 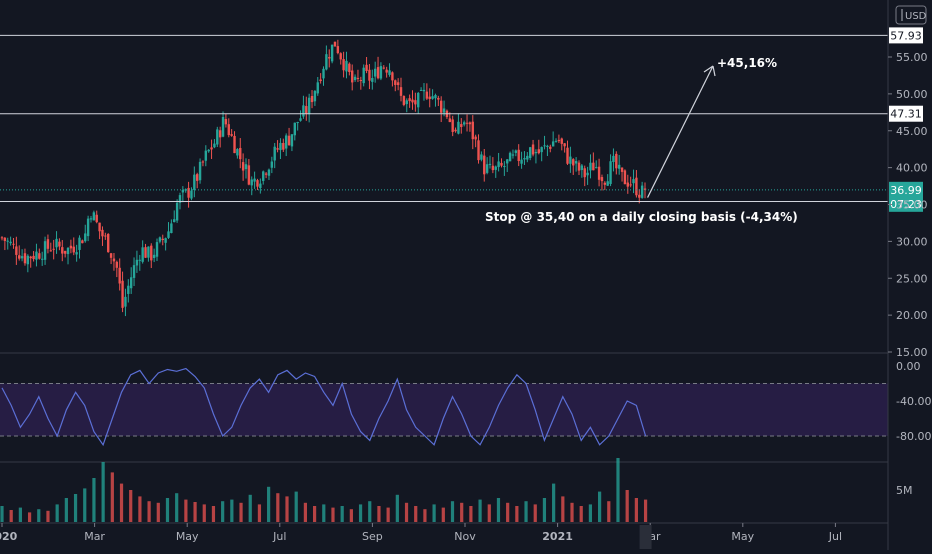 What do you see at coordinates (912, 205) in the screenshot?
I see `price-tick-label: 35.00` at bounding box center [912, 205].